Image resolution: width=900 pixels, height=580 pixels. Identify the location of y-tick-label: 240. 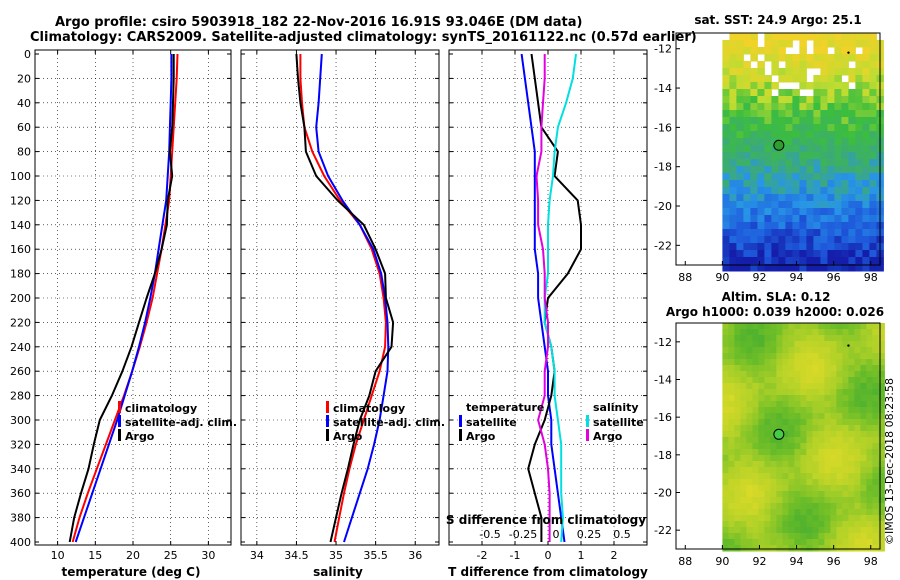
(20, 347).